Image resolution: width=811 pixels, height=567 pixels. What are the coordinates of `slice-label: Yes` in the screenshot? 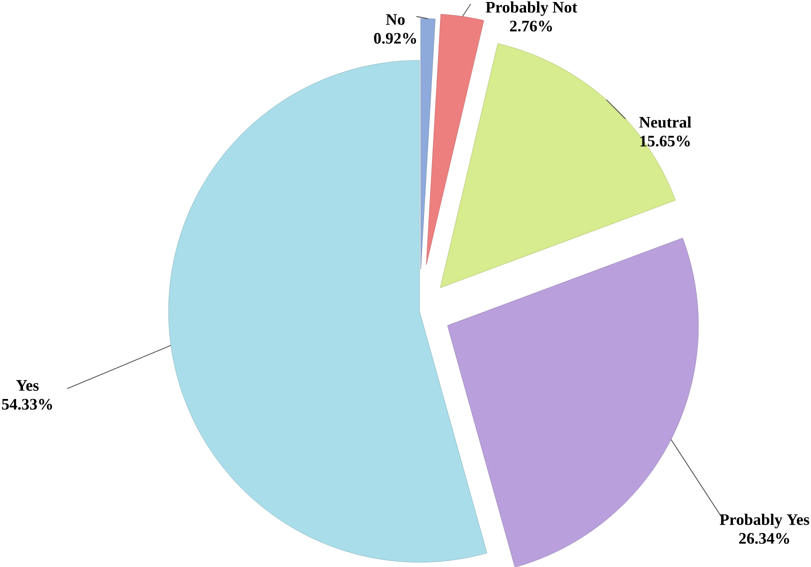 It's located at (27, 385).